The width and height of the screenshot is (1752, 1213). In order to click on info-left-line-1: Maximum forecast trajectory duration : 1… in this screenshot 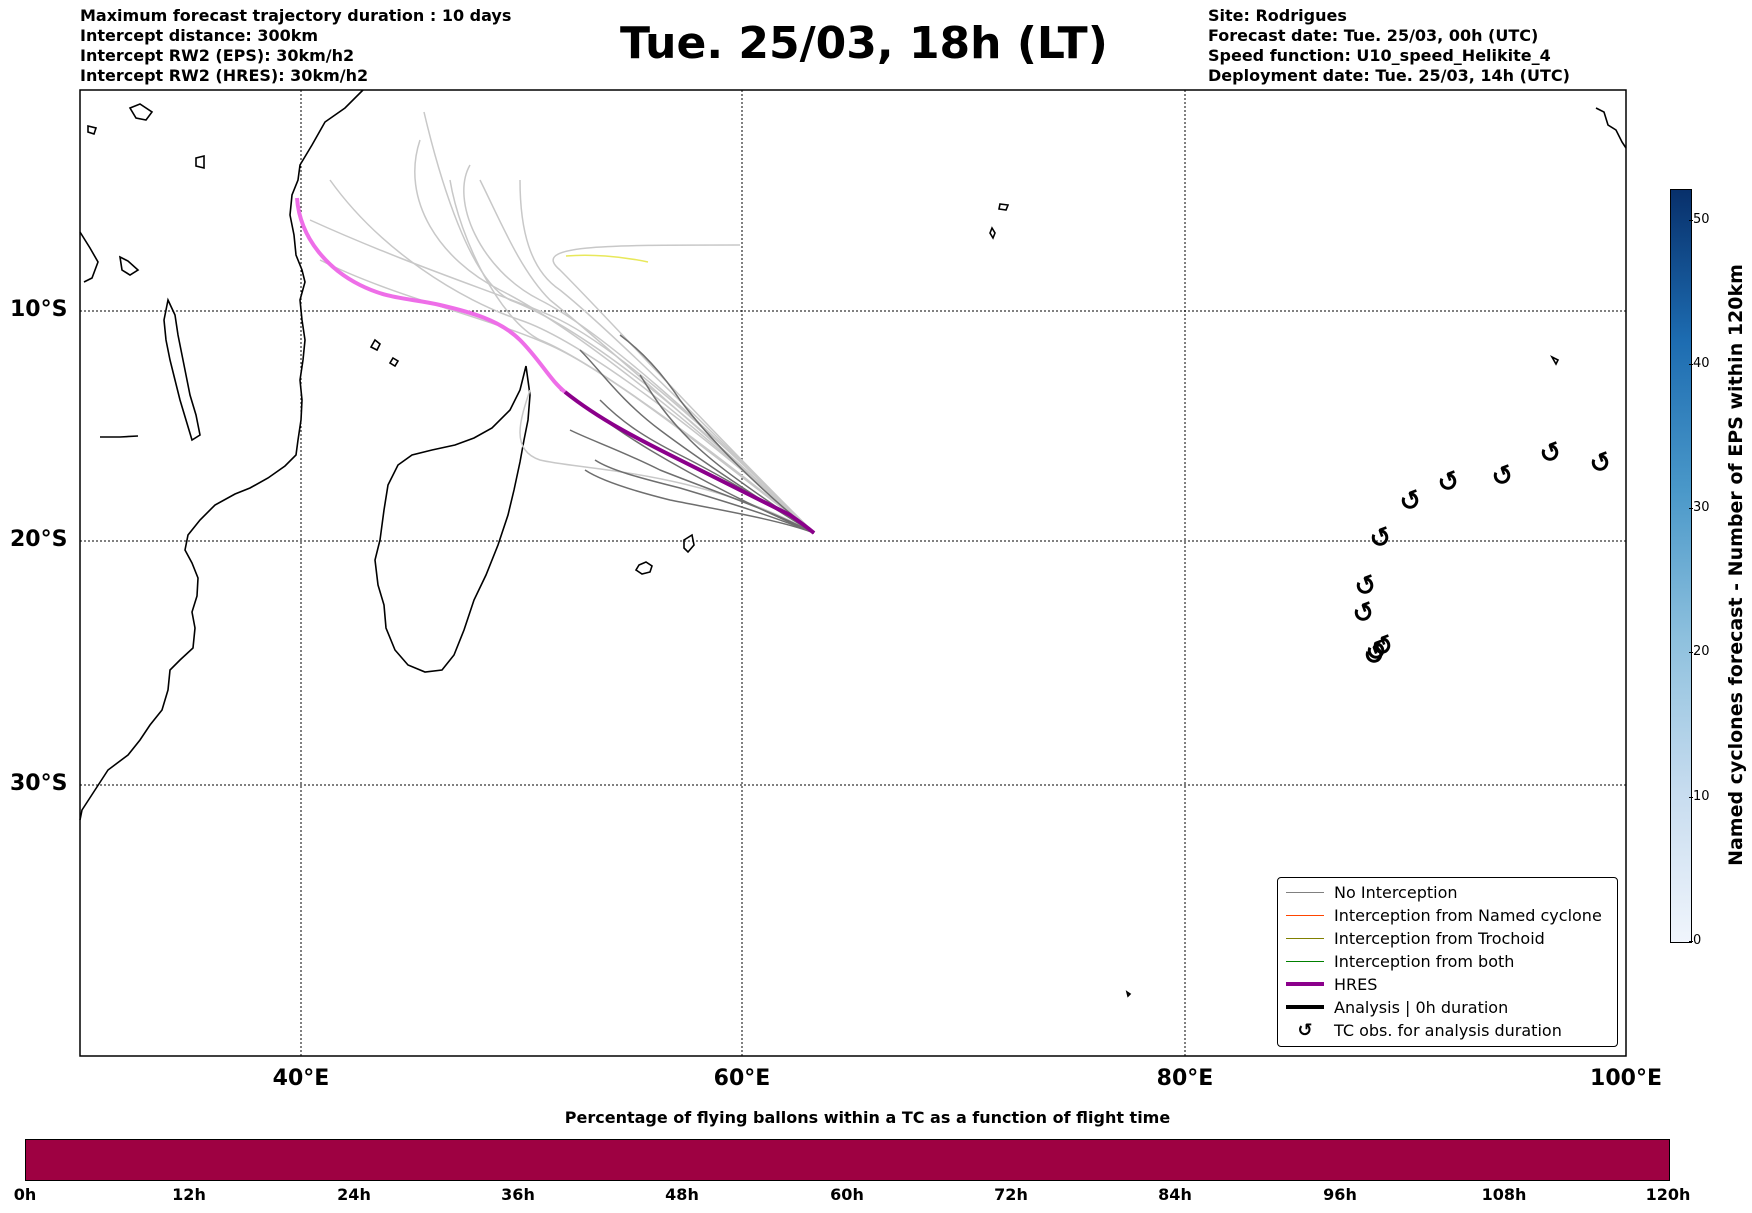, I will do `click(296, 15)`.